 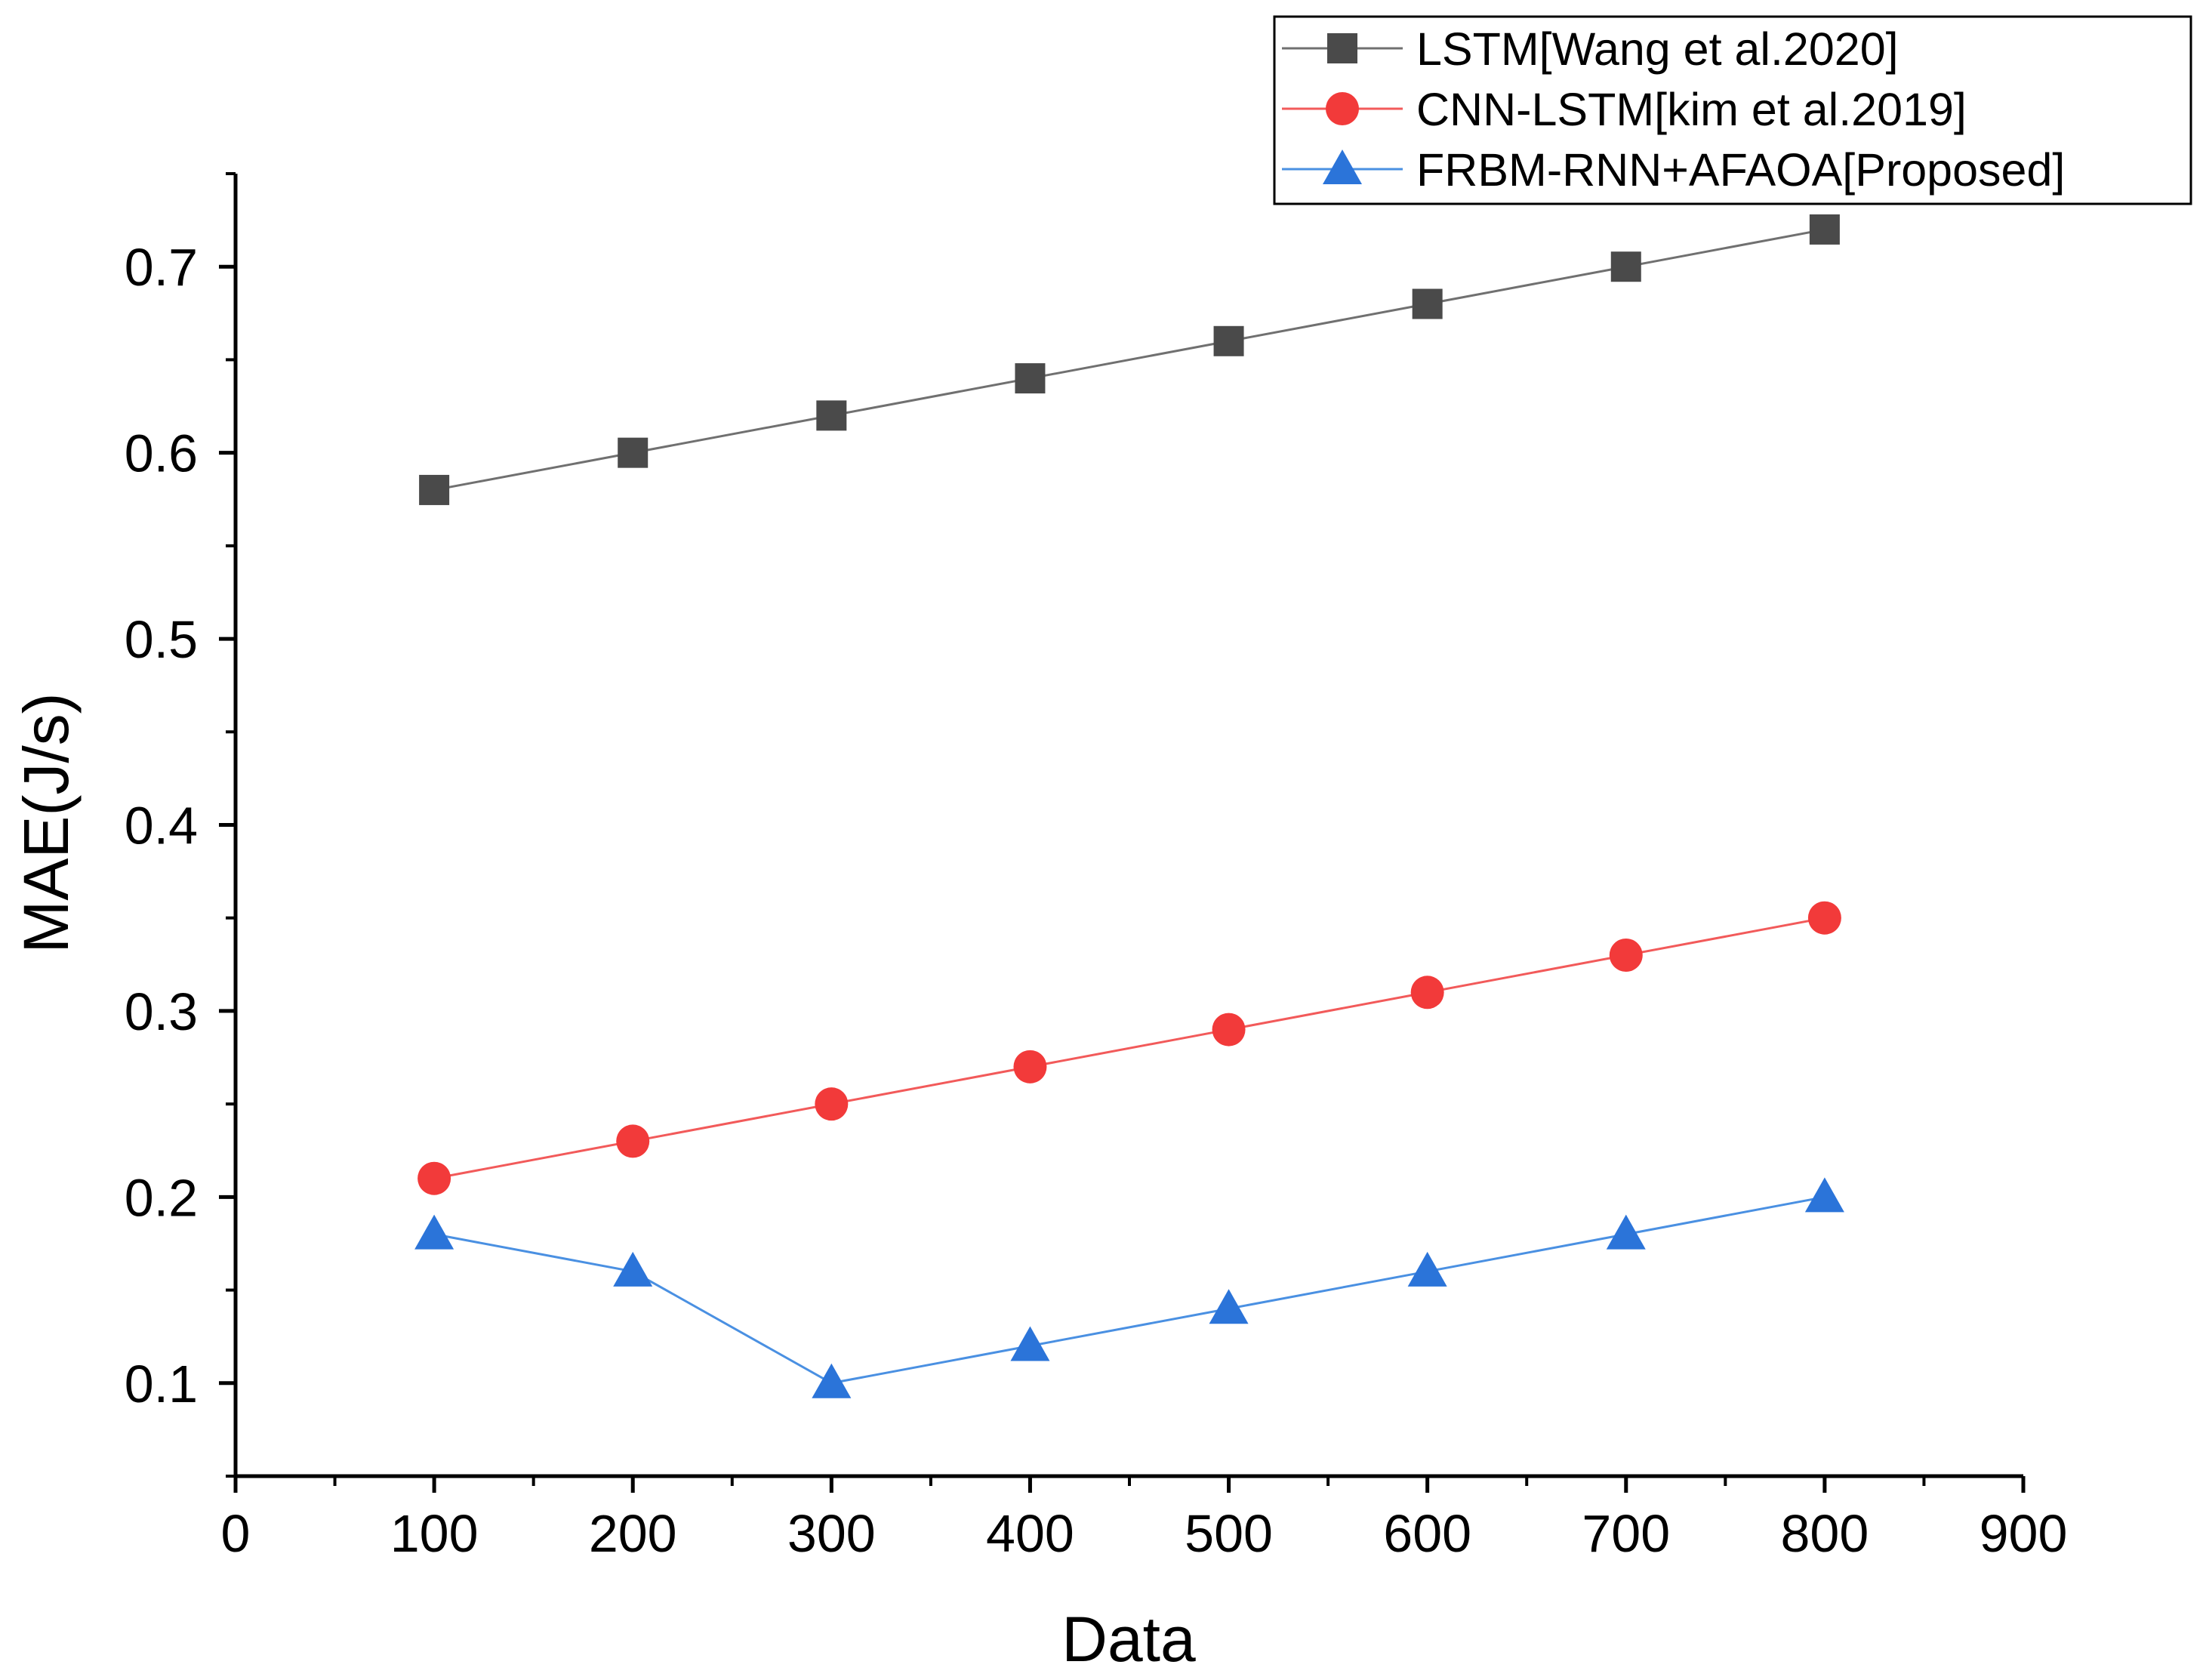 I want to click on x-tick-label: 400, so click(x=1030, y=1533).